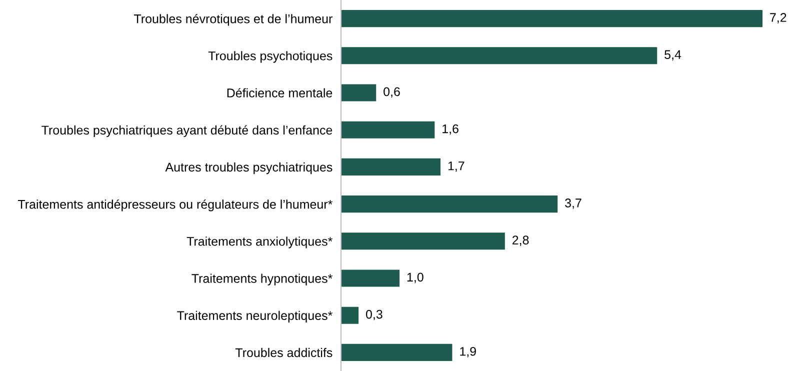 The image size is (800, 371). Describe the element at coordinates (259, 242) in the screenshot. I see `y-tick-label: Traitements anxiolytiques*` at that location.